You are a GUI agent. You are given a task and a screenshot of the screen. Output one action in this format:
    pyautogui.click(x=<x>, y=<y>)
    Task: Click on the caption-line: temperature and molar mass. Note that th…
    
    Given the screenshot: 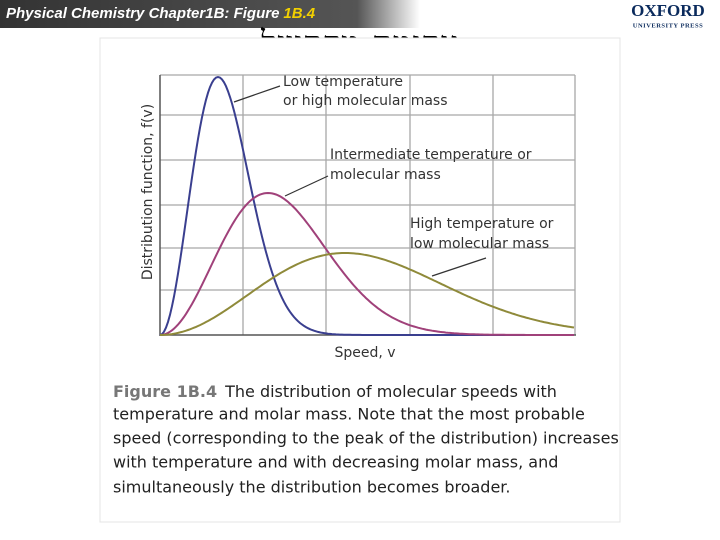 What is the action you would take?
    pyautogui.click(x=349, y=414)
    